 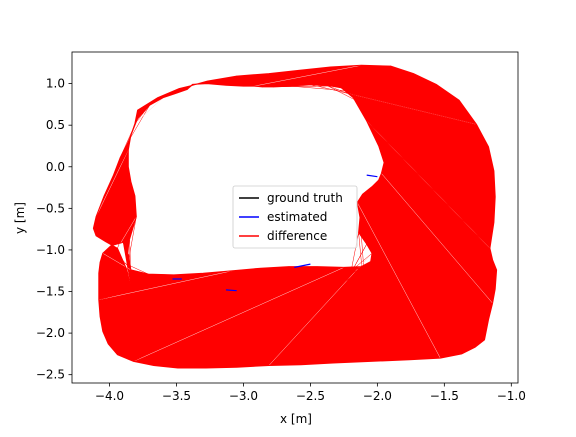 I want to click on y-tick-label: 0.5, so click(x=55, y=125).